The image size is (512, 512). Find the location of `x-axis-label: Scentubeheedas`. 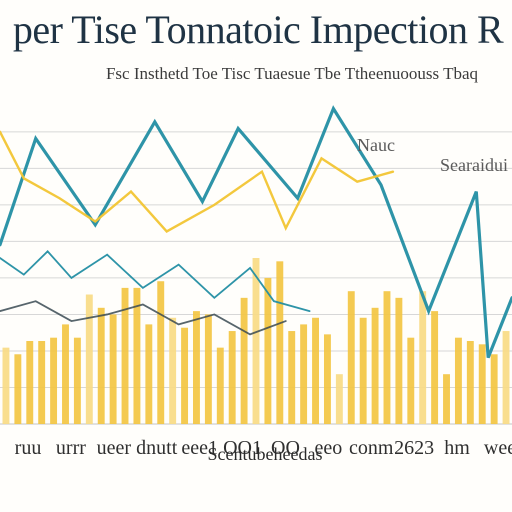

x-axis-label: Scentubeheedas is located at coordinates (265, 454).